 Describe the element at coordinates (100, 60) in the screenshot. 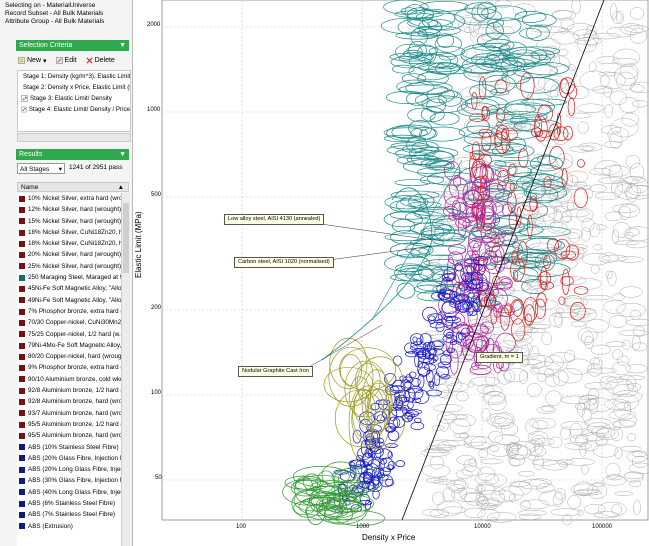

I see `delete-button: Delete` at that location.